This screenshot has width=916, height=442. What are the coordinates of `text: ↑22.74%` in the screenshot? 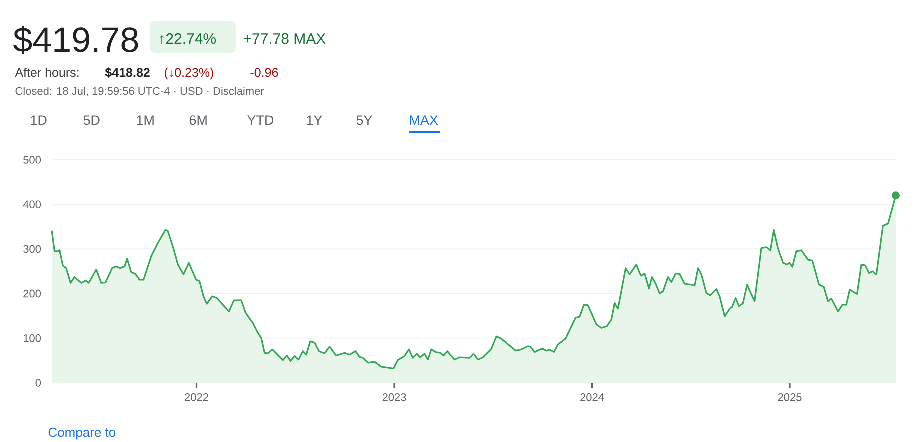 It's located at (188, 39).